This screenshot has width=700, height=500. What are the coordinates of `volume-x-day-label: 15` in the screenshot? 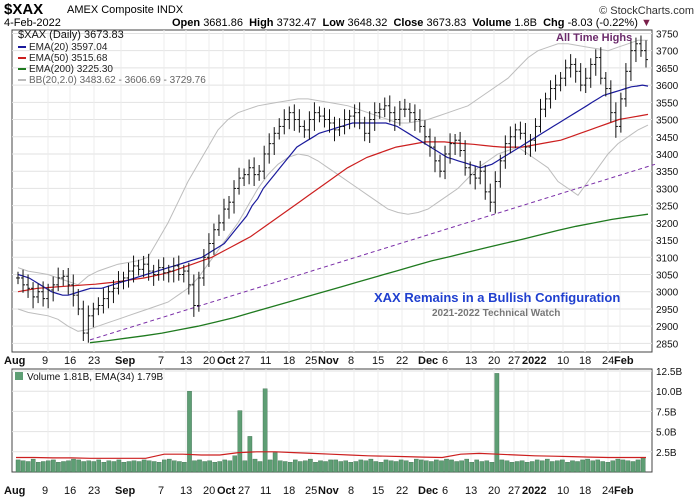 It's located at (378, 491).